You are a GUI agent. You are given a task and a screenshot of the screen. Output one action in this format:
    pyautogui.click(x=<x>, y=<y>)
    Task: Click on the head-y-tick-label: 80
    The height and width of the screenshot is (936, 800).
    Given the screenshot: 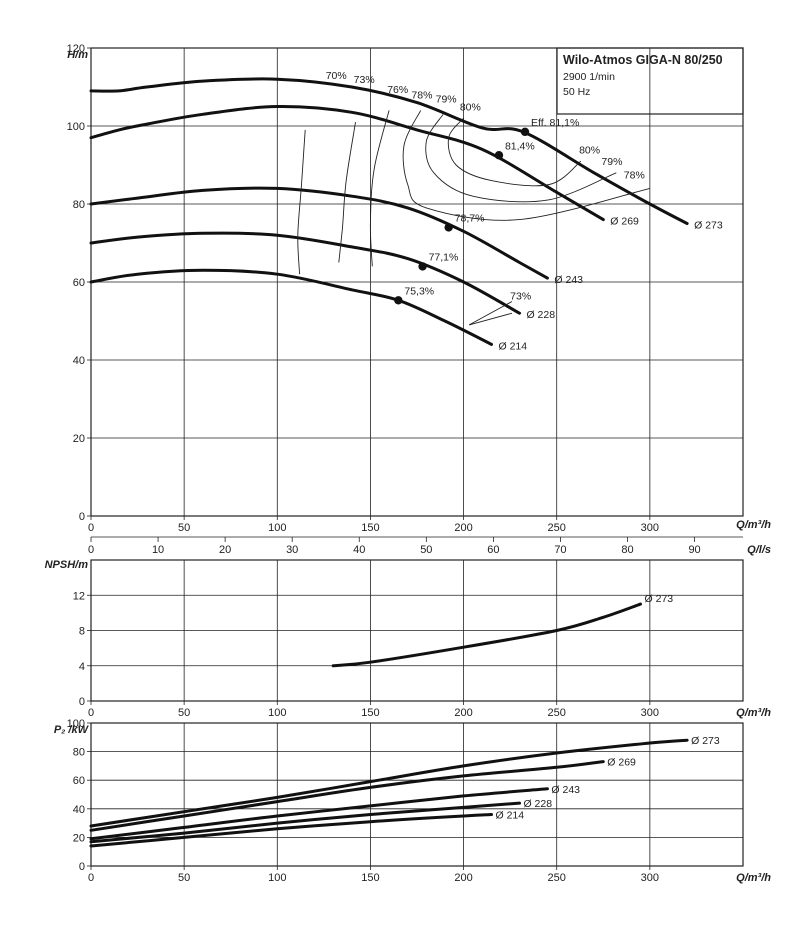 What is the action you would take?
    pyautogui.click(x=79, y=205)
    